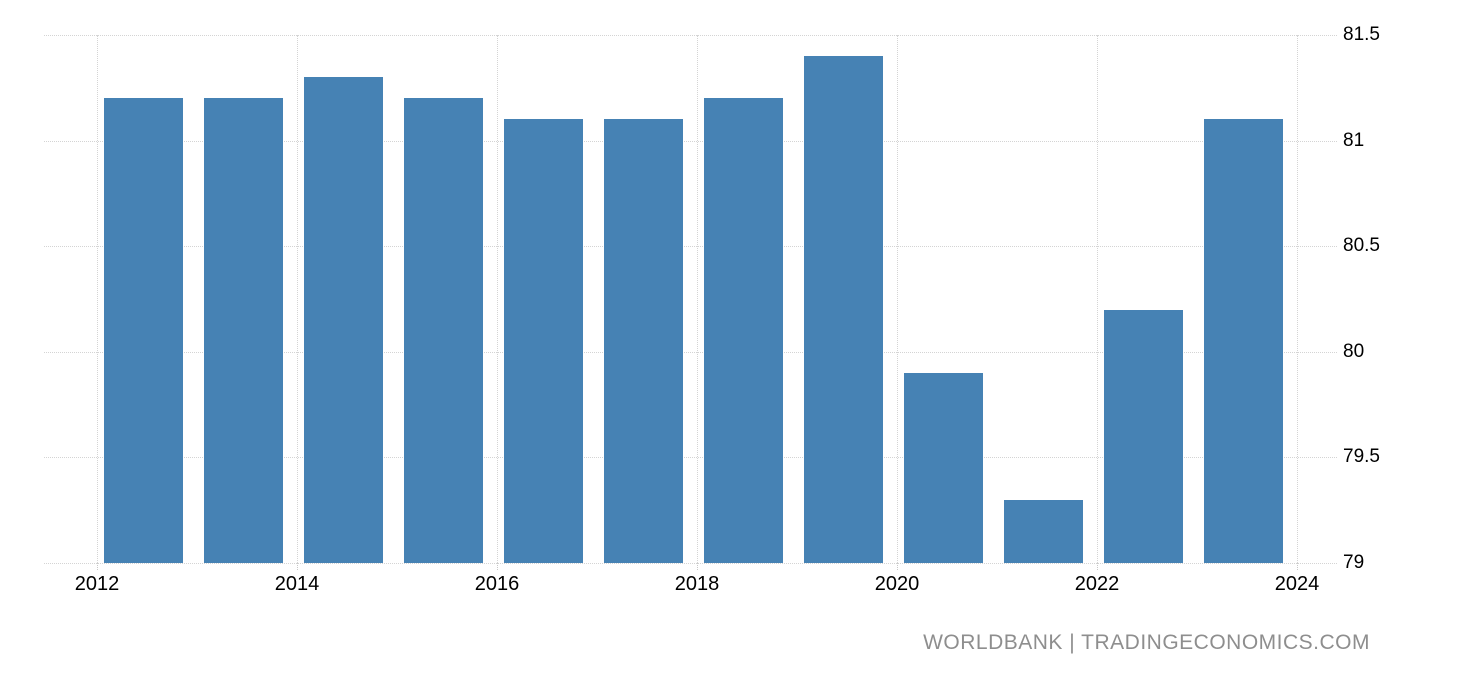 The height and width of the screenshot is (680, 1460). Describe the element at coordinates (1143, 436) in the screenshot. I see `bar-2022` at that location.